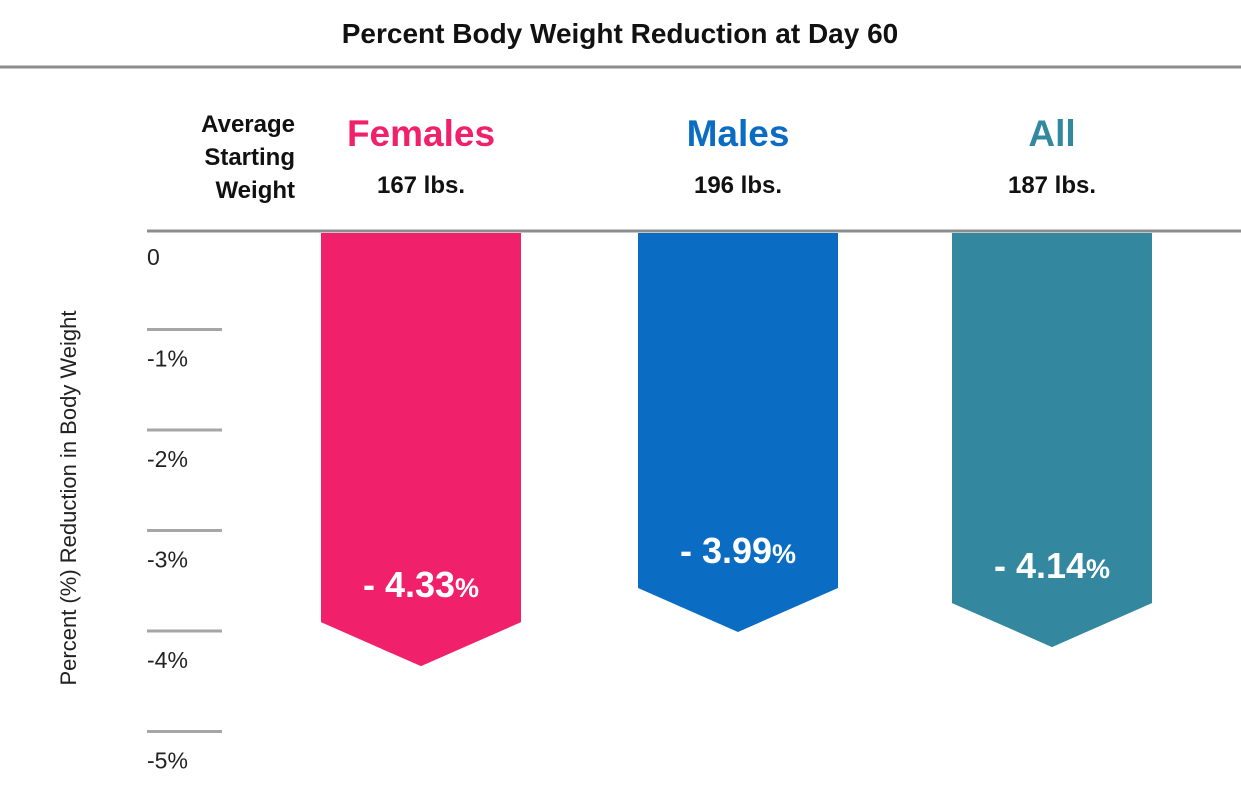  What do you see at coordinates (1040, 565) in the screenshot?
I see `data-label-value: - 4.14` at bounding box center [1040, 565].